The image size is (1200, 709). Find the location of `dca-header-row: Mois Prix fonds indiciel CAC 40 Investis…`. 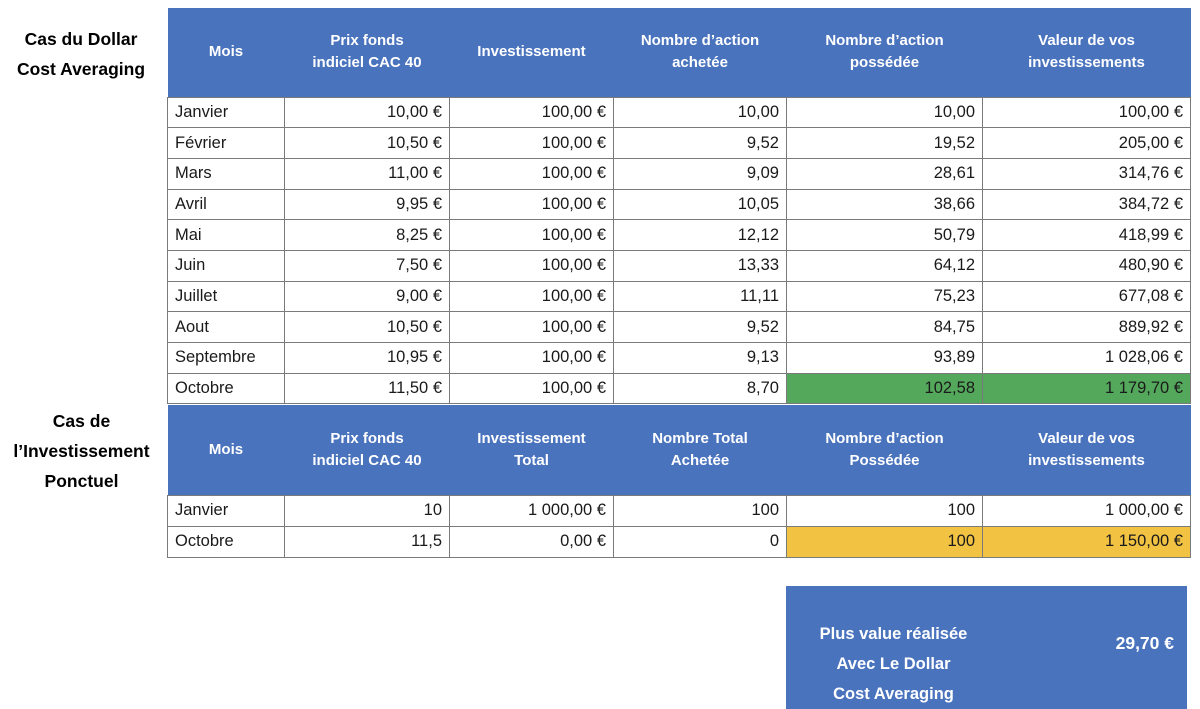

dca-header-row: Mois Prix fonds indiciel CAC 40 Investis… is located at coordinates (679, 52).